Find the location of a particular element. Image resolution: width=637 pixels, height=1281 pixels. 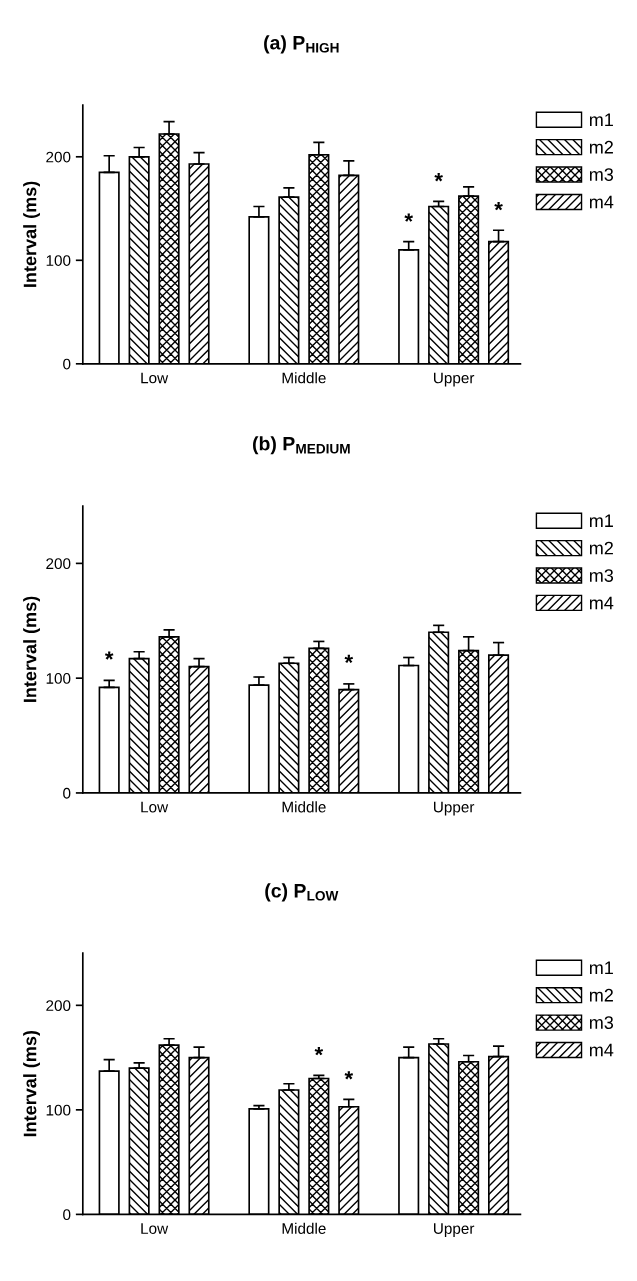

chart-title: (c) P$_{LOW}$ is located at coordinates (302, 892).